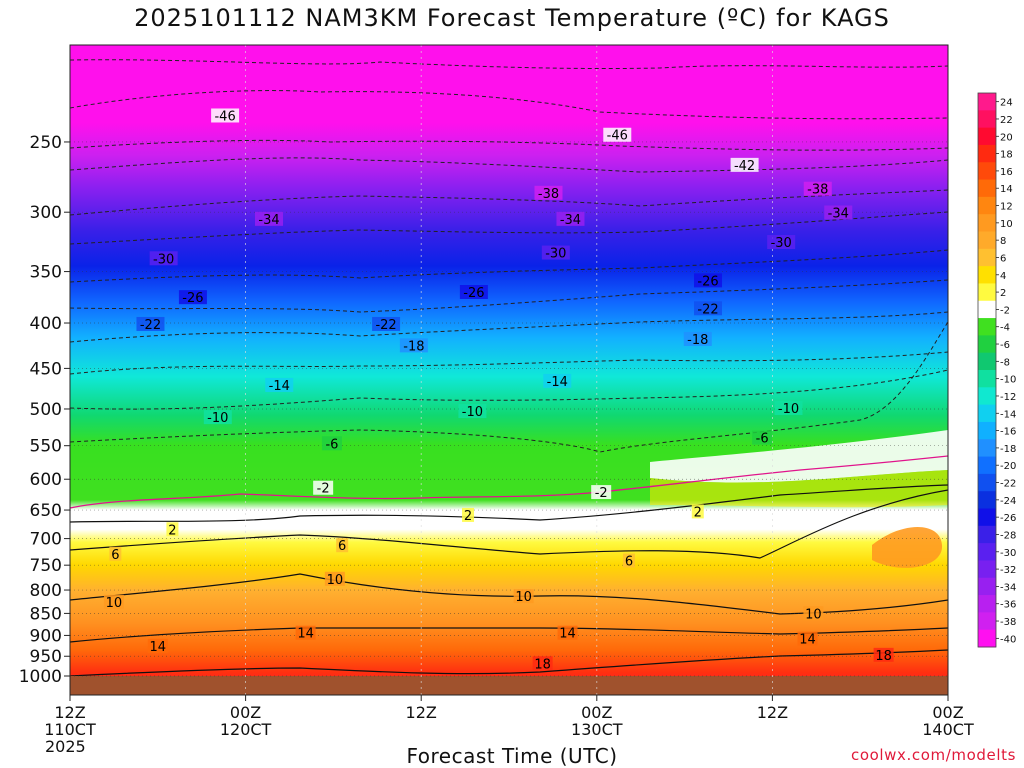  Describe the element at coordinates (933, 755) in the screenshot. I see `source-credit: coolwx.com/modelts` at that location.